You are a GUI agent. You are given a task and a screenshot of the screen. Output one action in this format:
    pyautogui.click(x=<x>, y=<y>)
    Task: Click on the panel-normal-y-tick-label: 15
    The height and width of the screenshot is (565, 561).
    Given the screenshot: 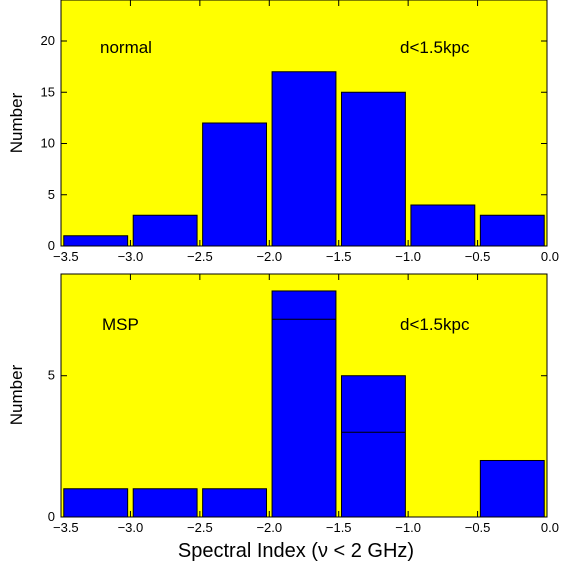 What is the action you would take?
    pyautogui.click(x=48, y=91)
    